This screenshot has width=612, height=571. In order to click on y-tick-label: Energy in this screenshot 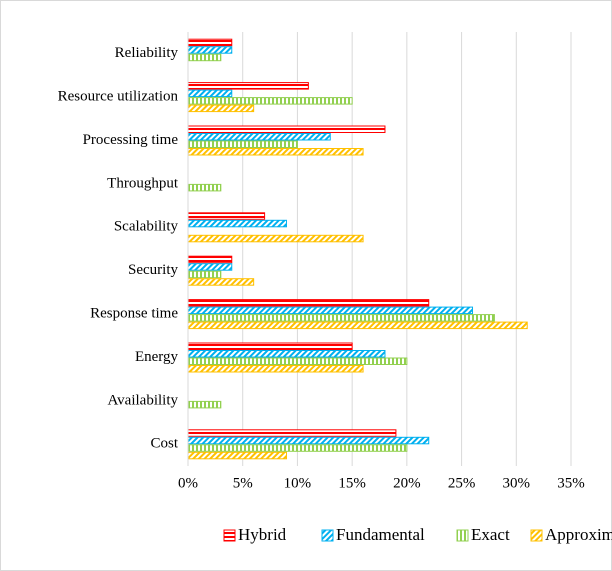, I will do `click(157, 357)`.